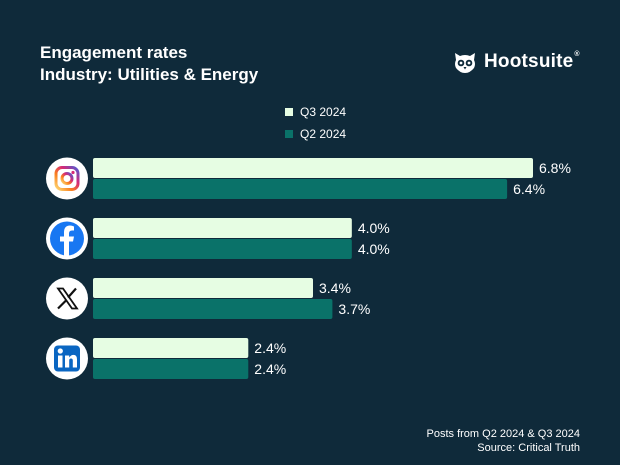 The image size is (620, 465). I want to click on legend-item-q2: Q2 2024, so click(315, 134).